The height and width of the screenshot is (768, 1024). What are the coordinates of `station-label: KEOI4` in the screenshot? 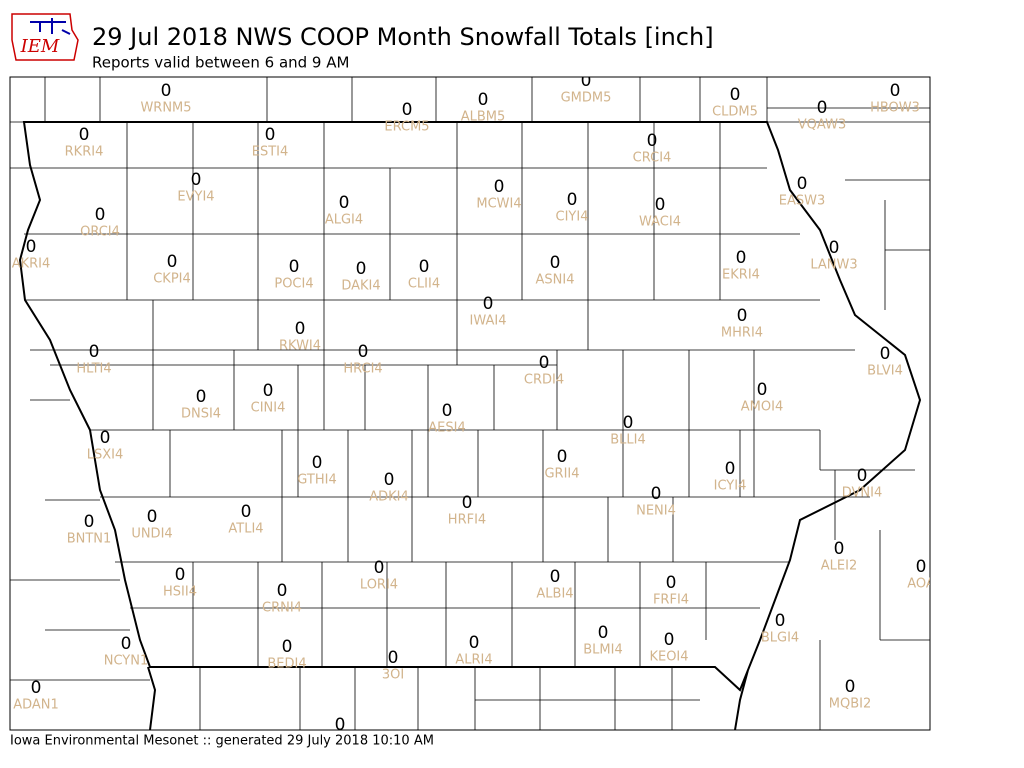 It's located at (668, 657).